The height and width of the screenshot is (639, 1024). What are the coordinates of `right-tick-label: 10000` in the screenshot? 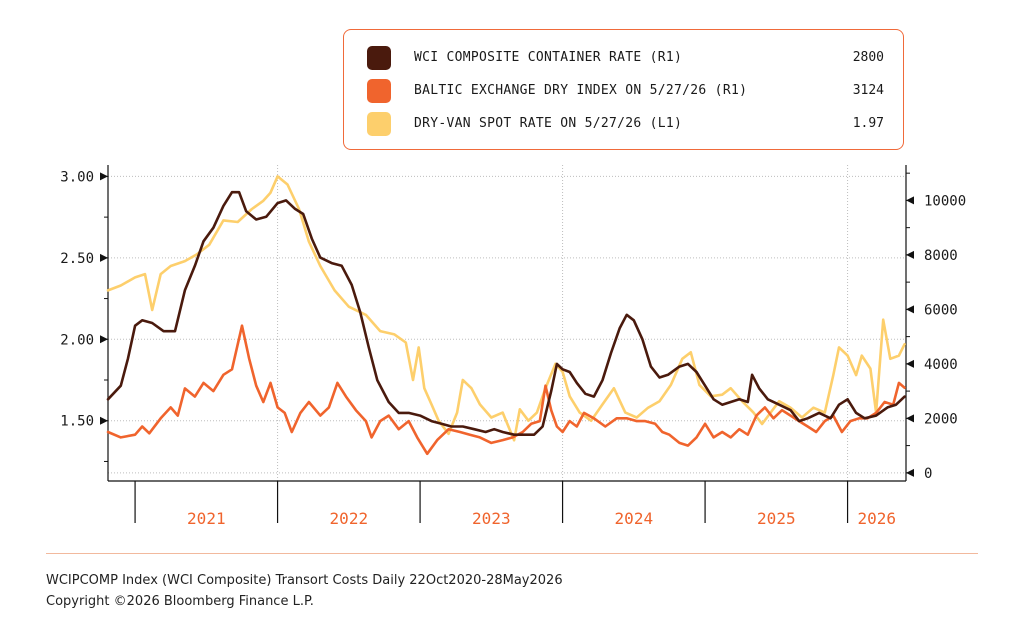 It's located at (945, 201).